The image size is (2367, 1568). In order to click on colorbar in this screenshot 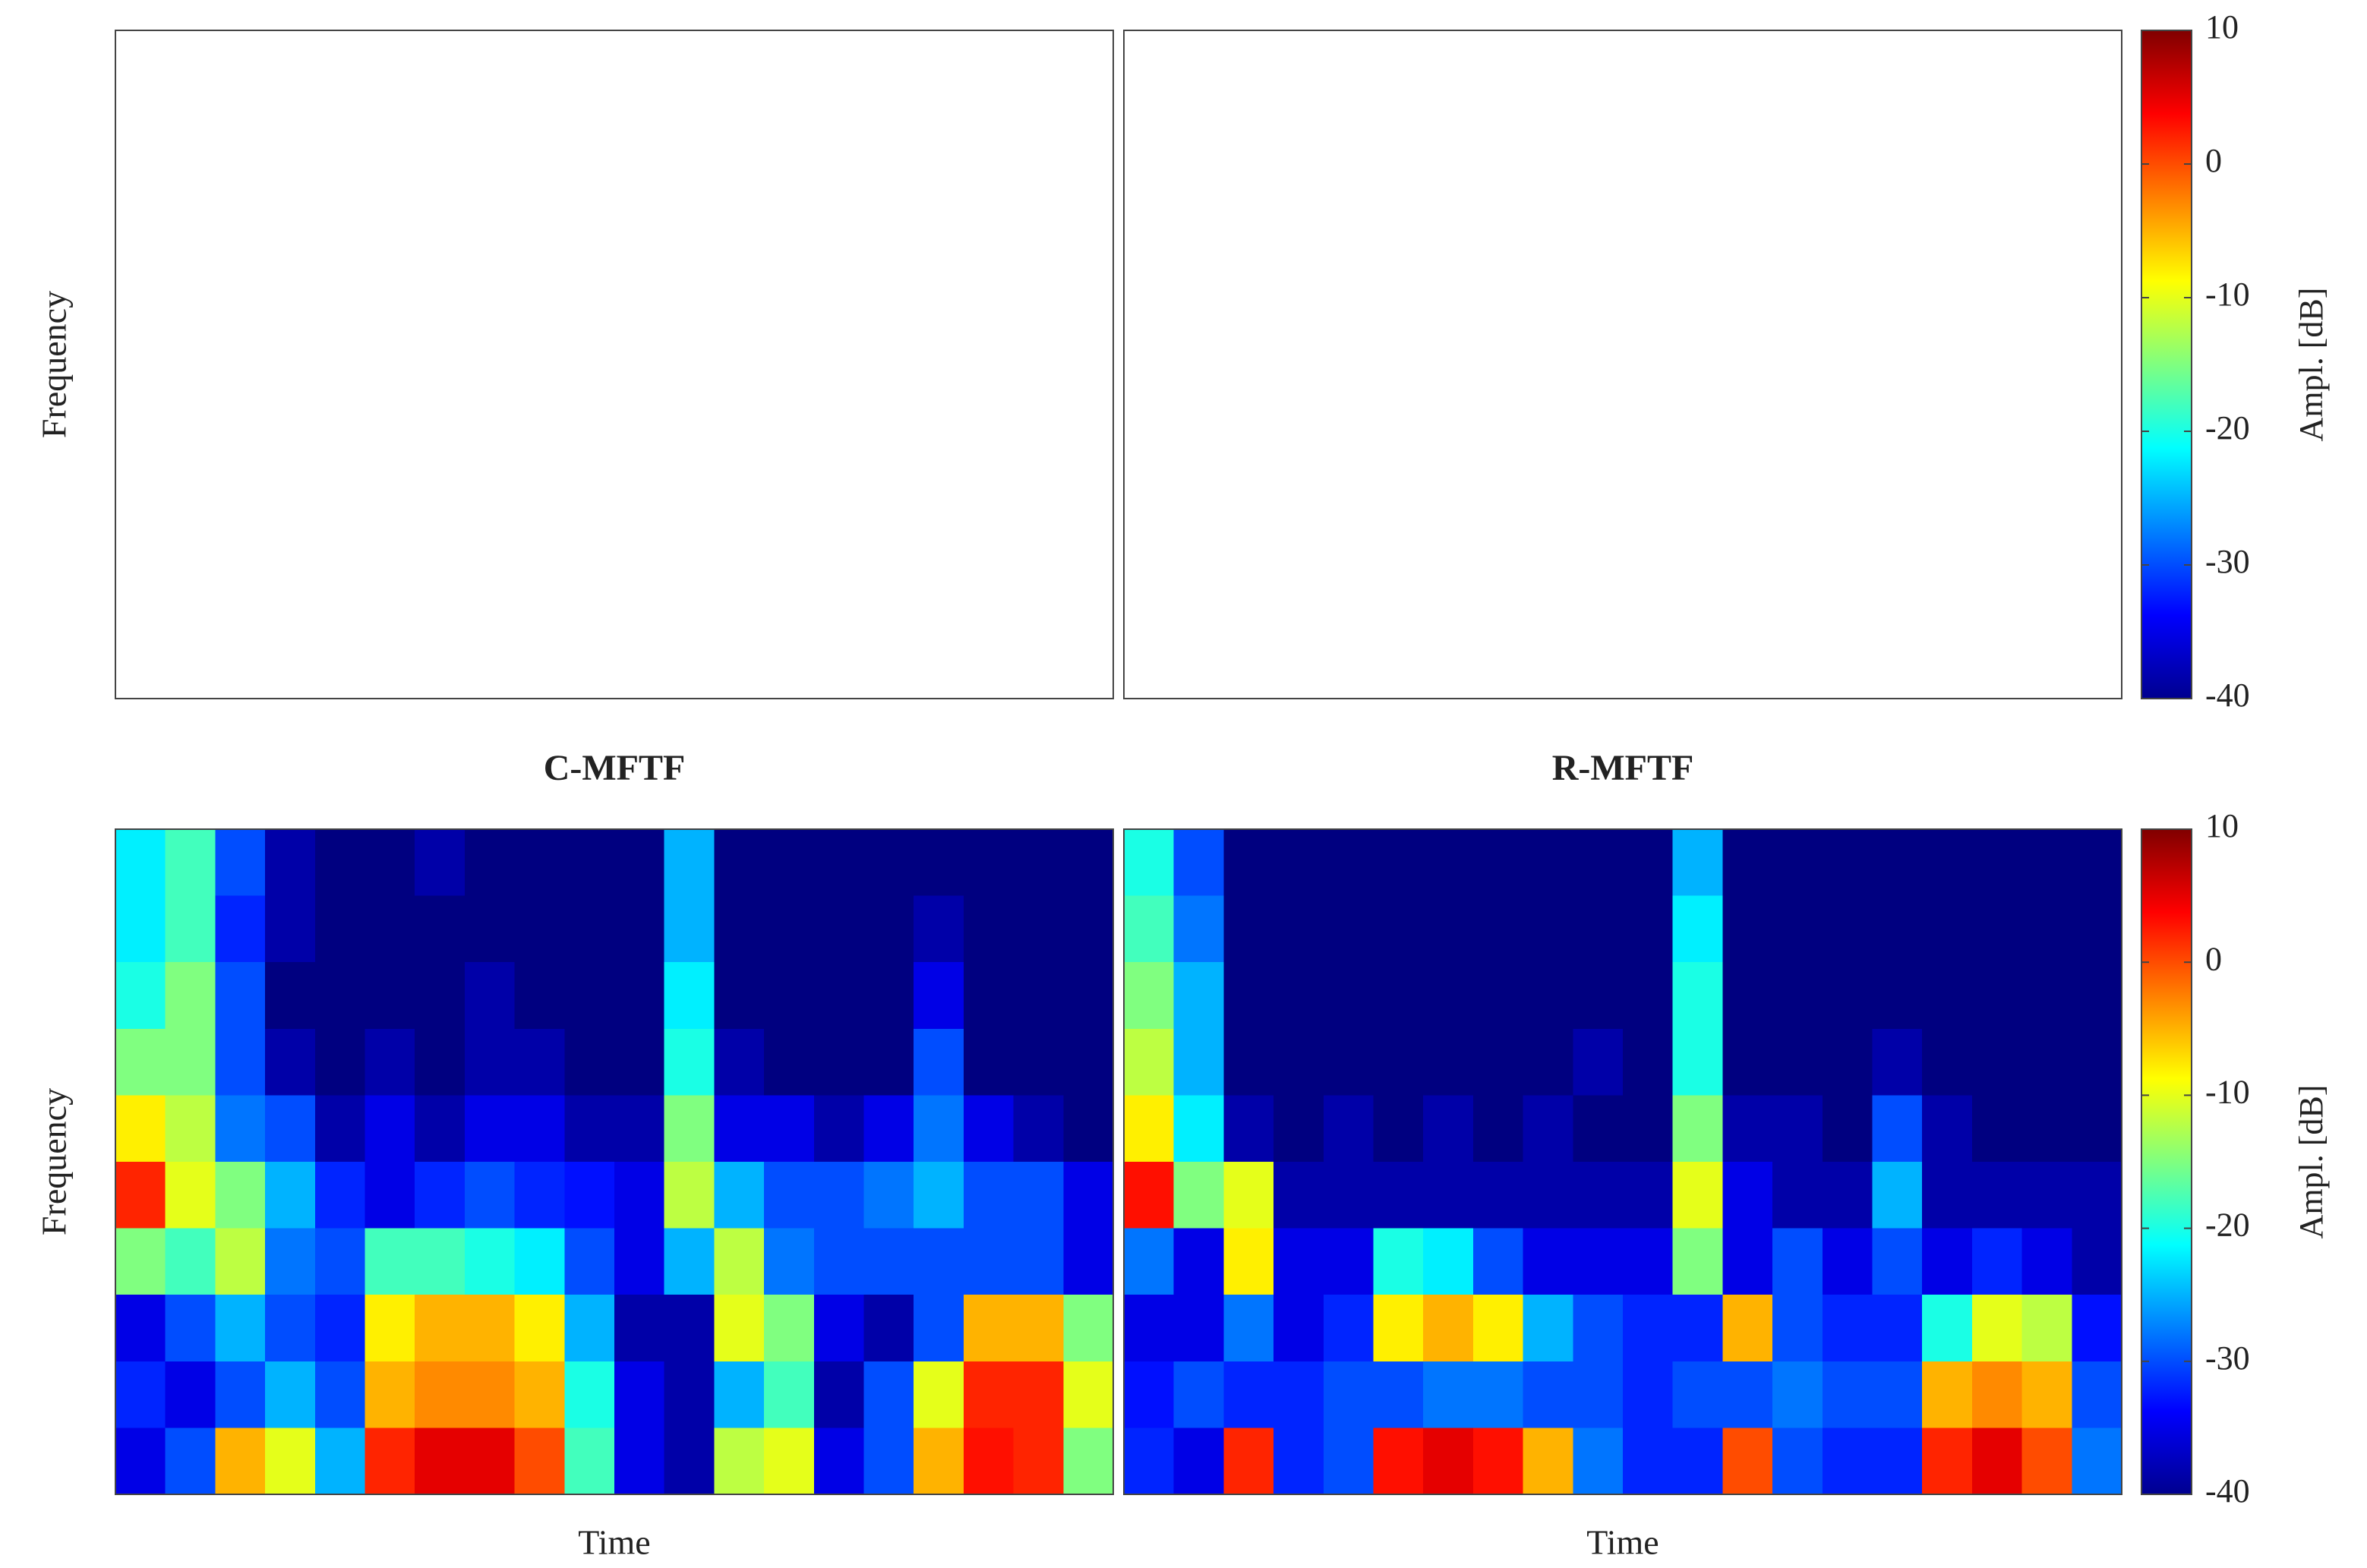, I will do `click(2166, 364)`.